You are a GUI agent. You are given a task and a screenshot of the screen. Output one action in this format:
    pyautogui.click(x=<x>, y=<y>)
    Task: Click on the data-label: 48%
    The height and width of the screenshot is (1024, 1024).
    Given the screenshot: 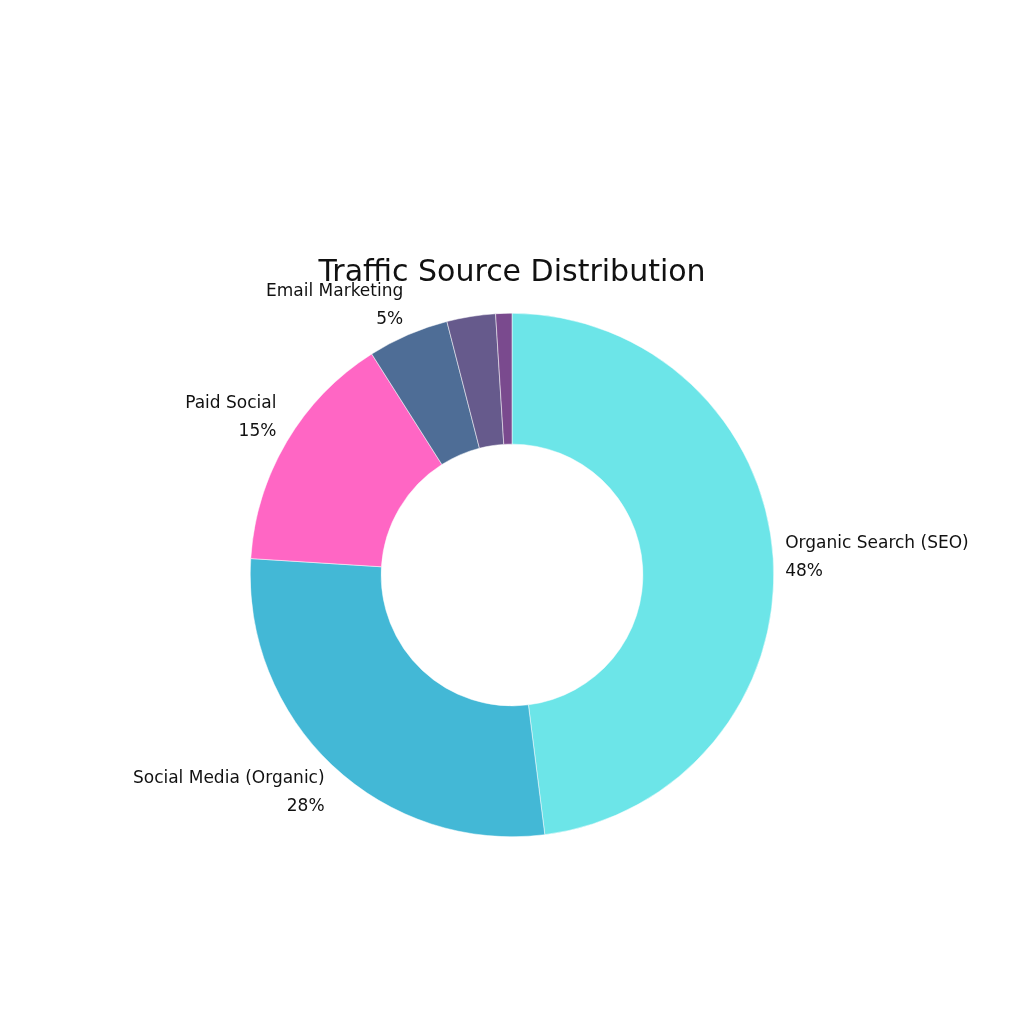 What is the action you would take?
    pyautogui.click(x=804, y=570)
    